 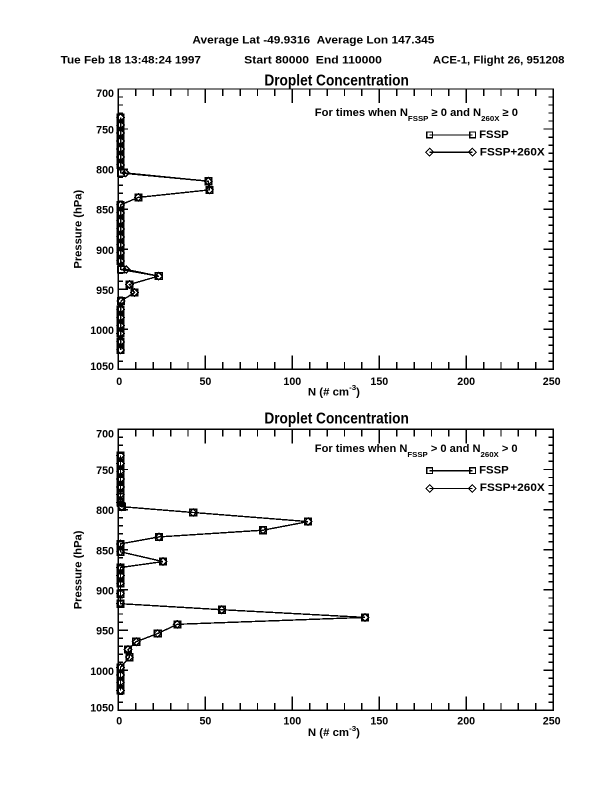 What do you see at coordinates (313, 40) in the screenshot?
I see `svg-text:Average Lat -49.9316 Average: Average Lat -49.9316 Average Lon 147.345` at bounding box center [313, 40].